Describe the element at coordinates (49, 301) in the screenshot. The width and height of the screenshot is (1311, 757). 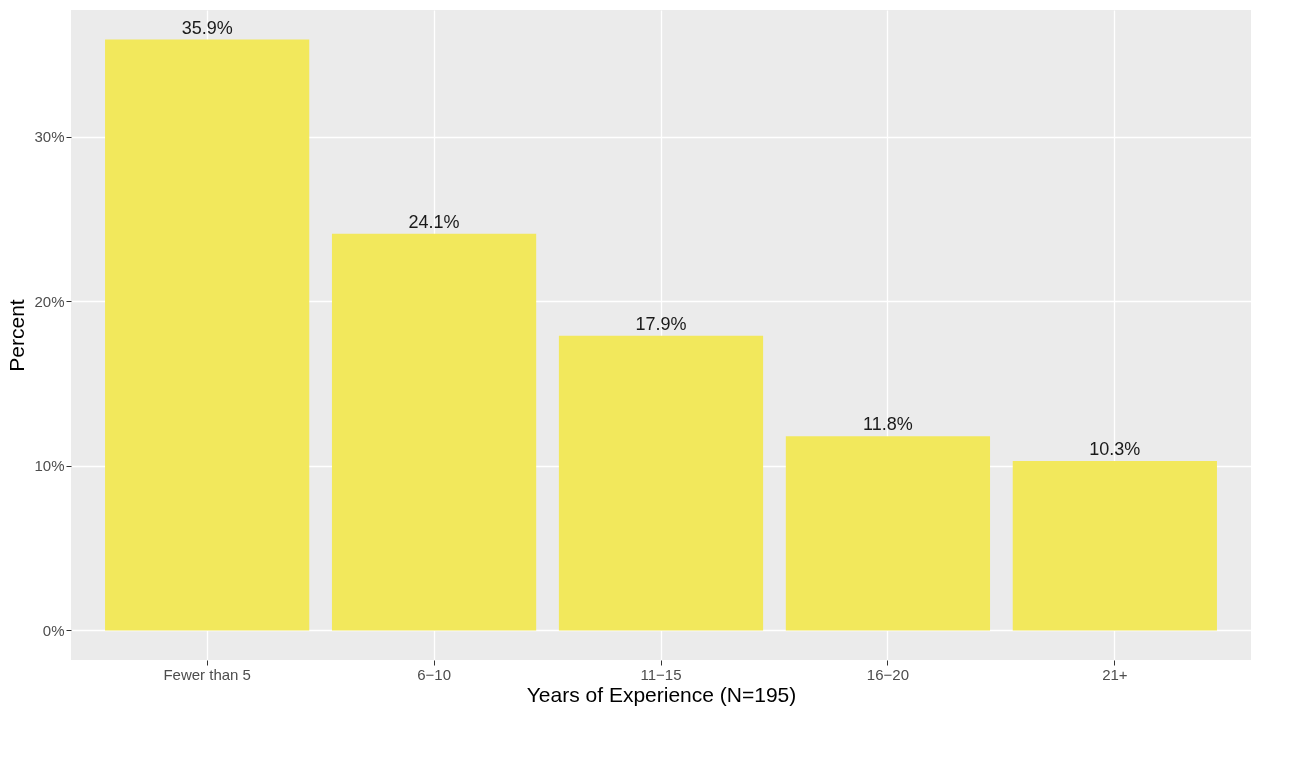
I see `y-tick-label: 20%` at that location.